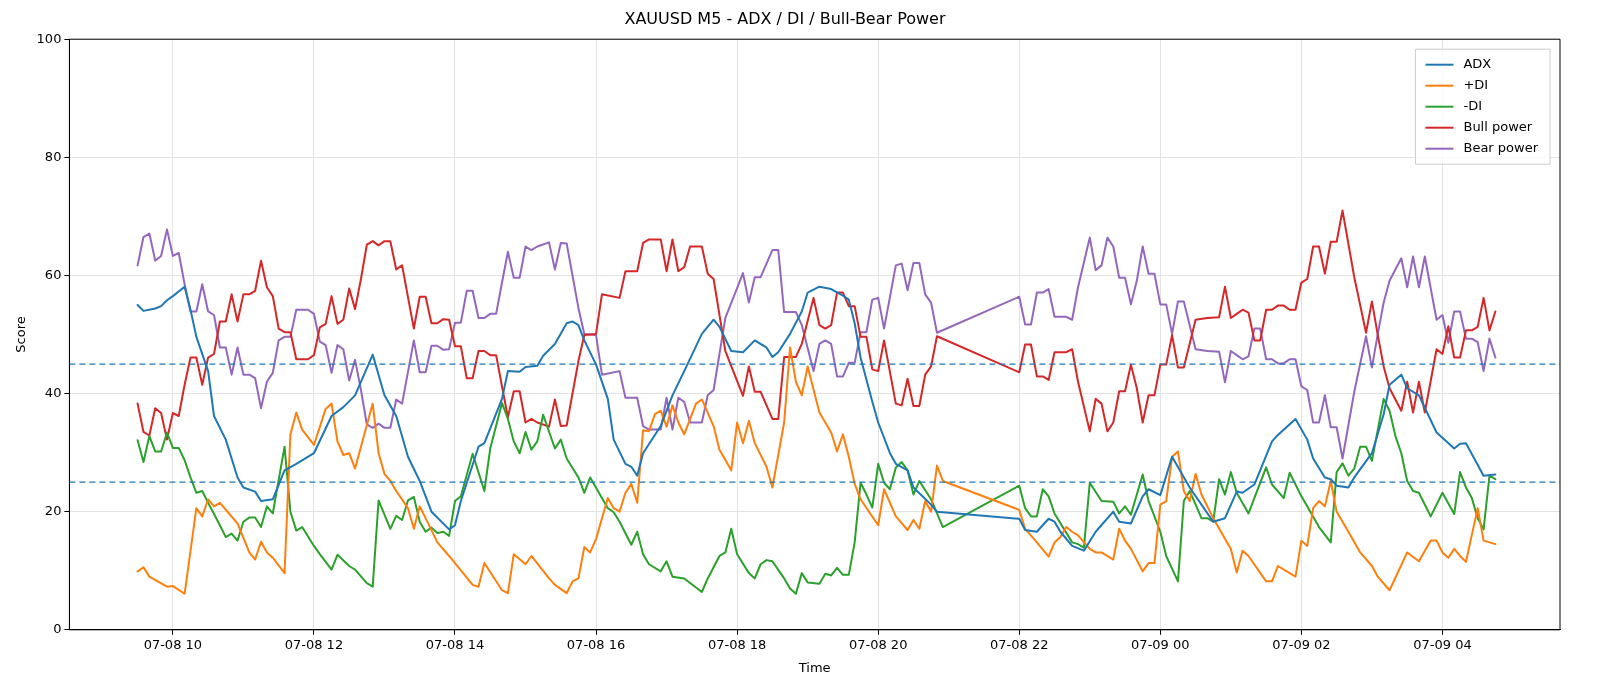 Image resolution: width=1600 pixels, height=686 pixels. I want to click on x-tick-label: 07-09 04, so click(1442, 644).